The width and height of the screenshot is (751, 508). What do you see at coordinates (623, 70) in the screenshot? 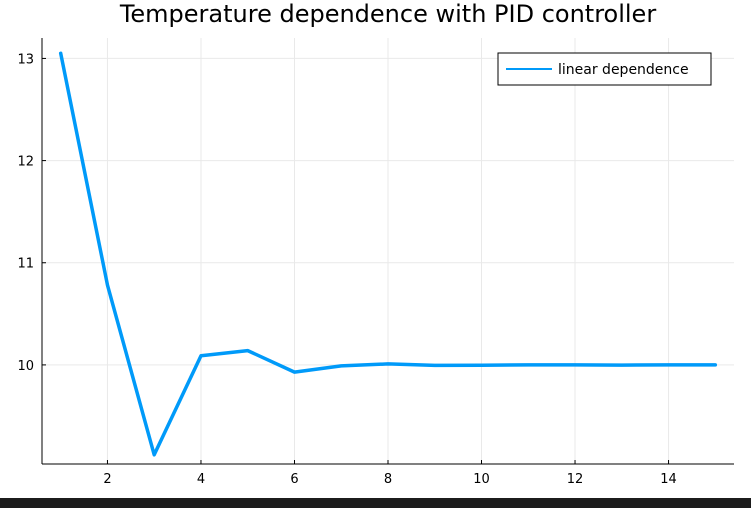
I see `legend-label: linear dependence` at bounding box center [623, 70].